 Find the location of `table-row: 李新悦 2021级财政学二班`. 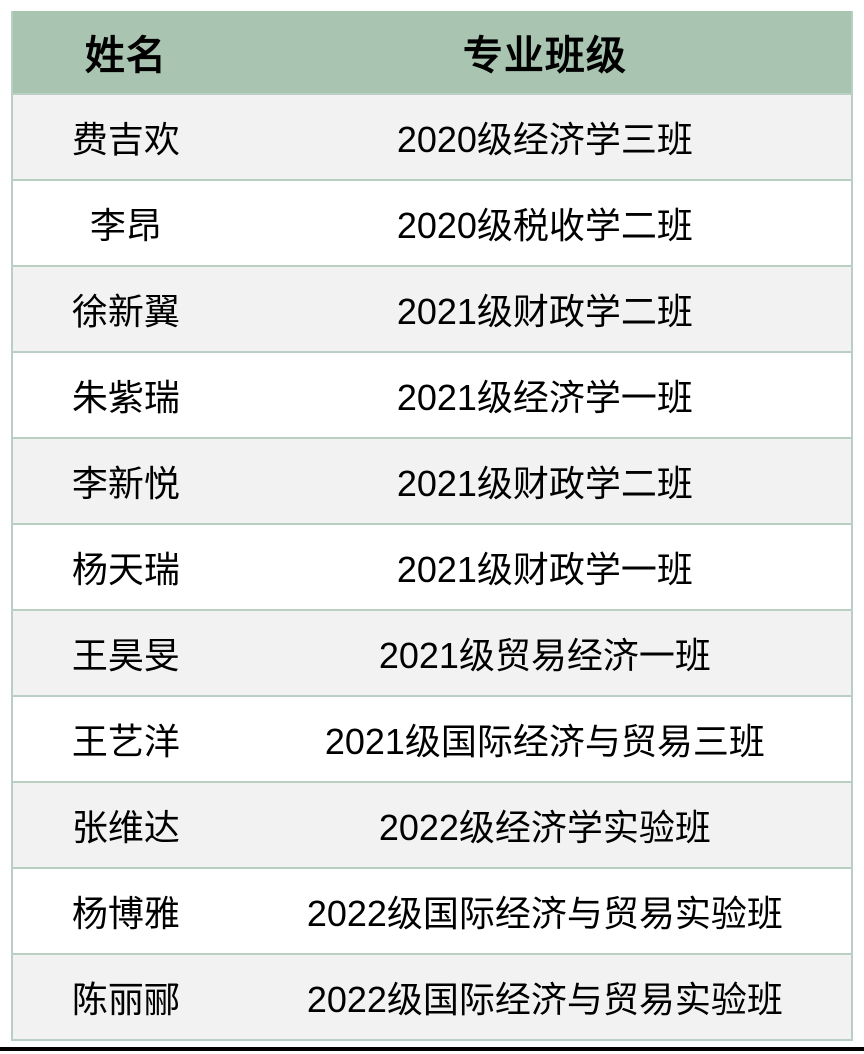

table-row: 李新悦 2021级财政学二班 is located at coordinates (432, 480).